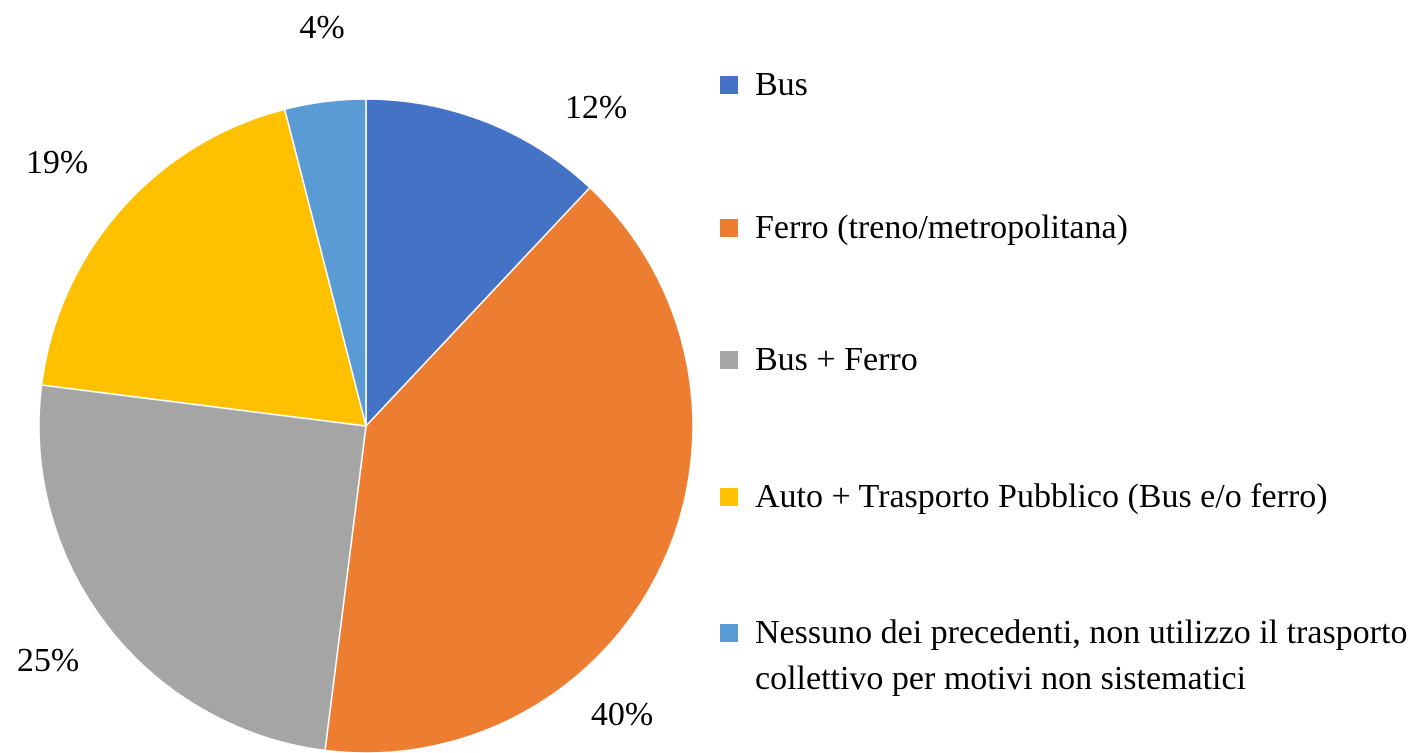  I want to click on data-label: 19%, so click(57, 162).